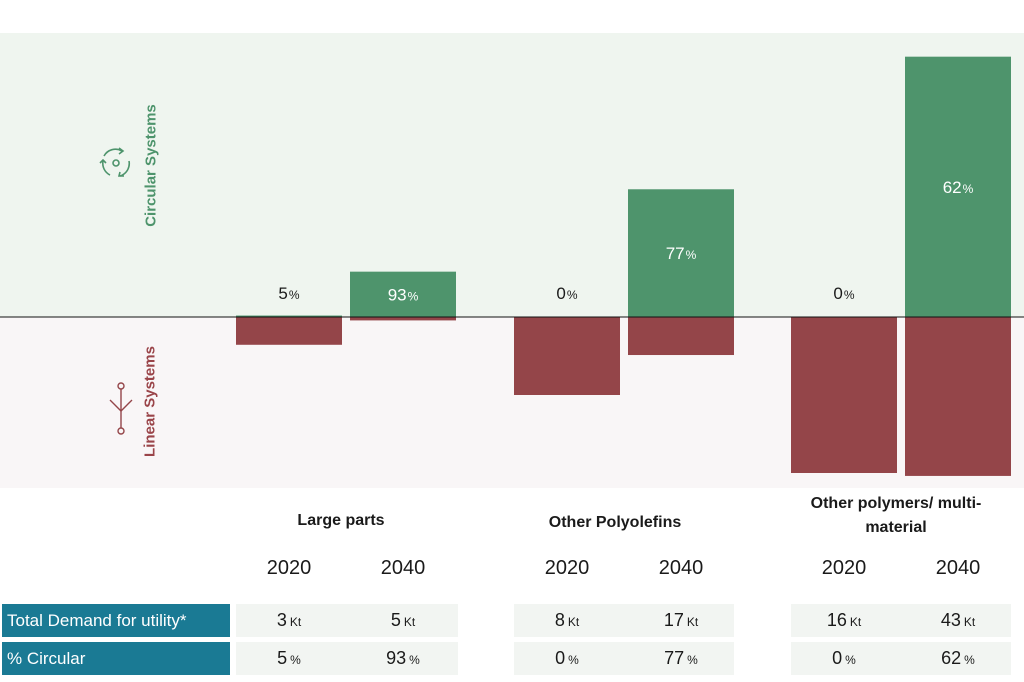 This screenshot has height=682, width=1024. What do you see at coordinates (116, 658) in the screenshot?
I see `row-header-percent-circular: % Circular` at bounding box center [116, 658].